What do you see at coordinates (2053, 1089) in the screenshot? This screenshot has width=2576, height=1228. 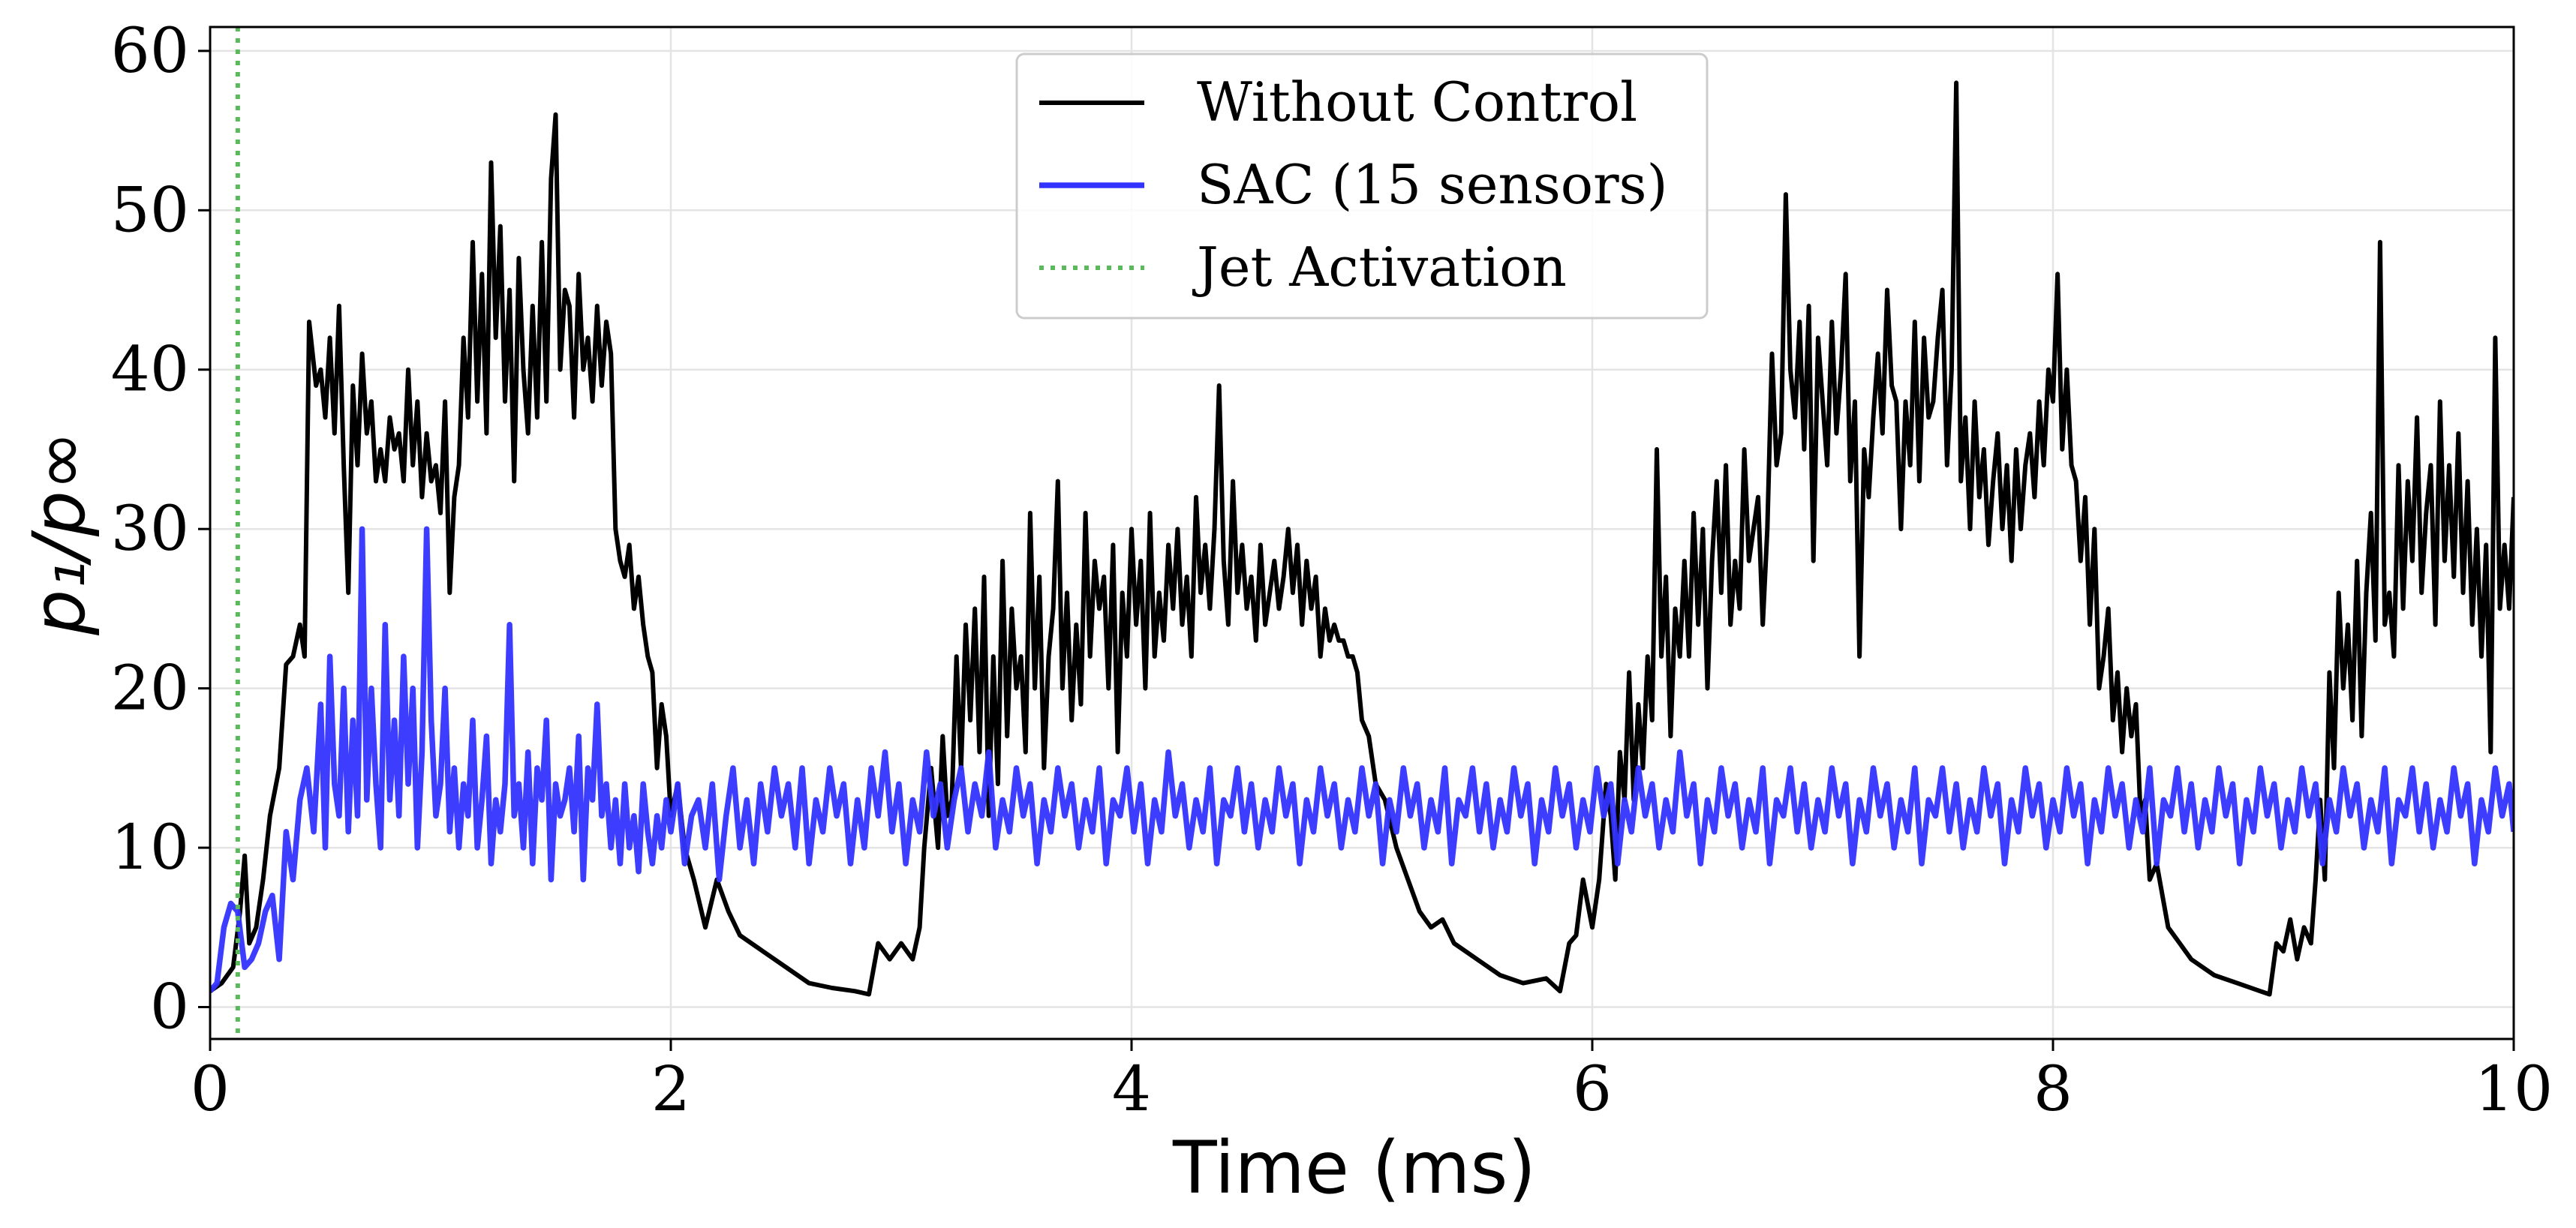 I see `x-tick-label: 8` at bounding box center [2053, 1089].